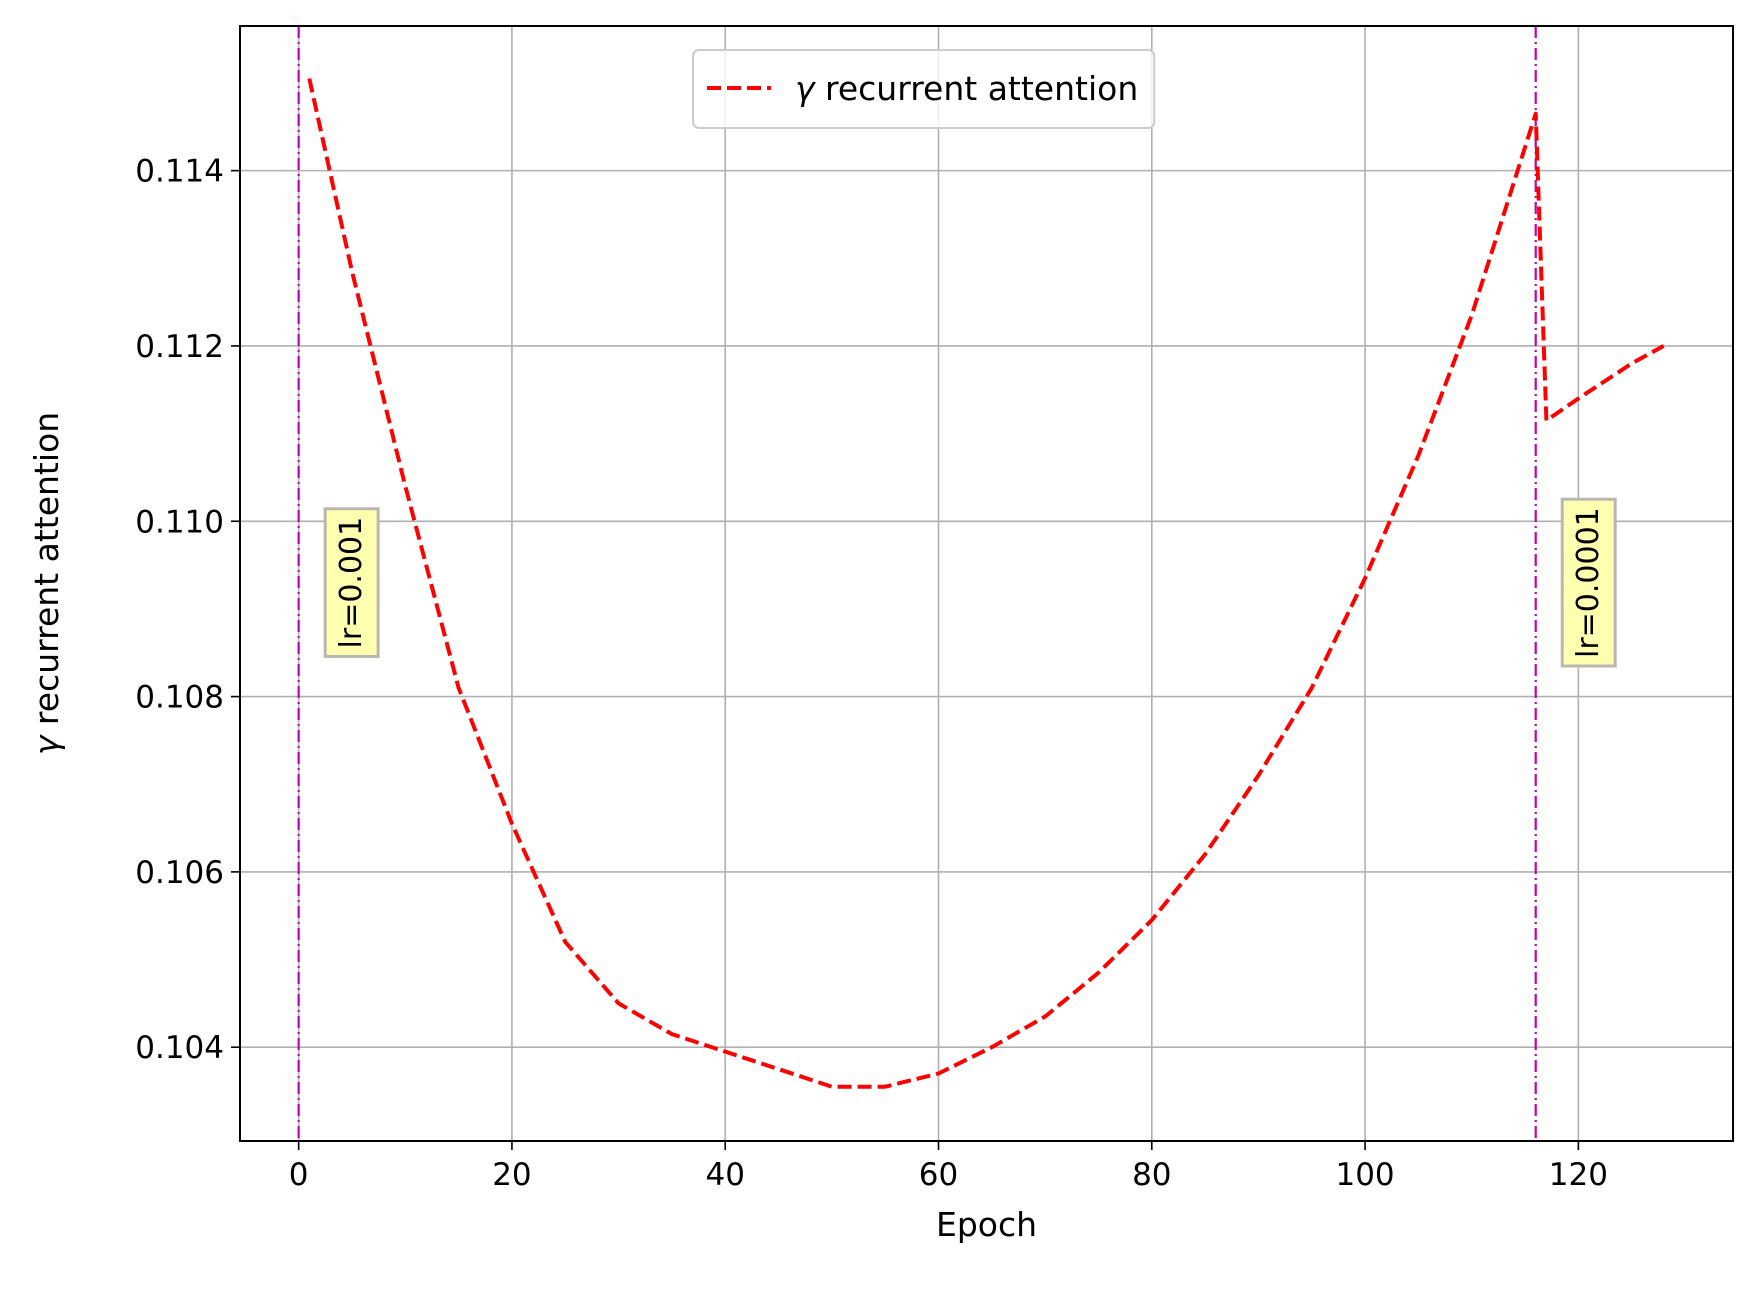 This screenshot has height=1294, width=1757. I want to click on x-tick-label: 0, so click(299, 1175).